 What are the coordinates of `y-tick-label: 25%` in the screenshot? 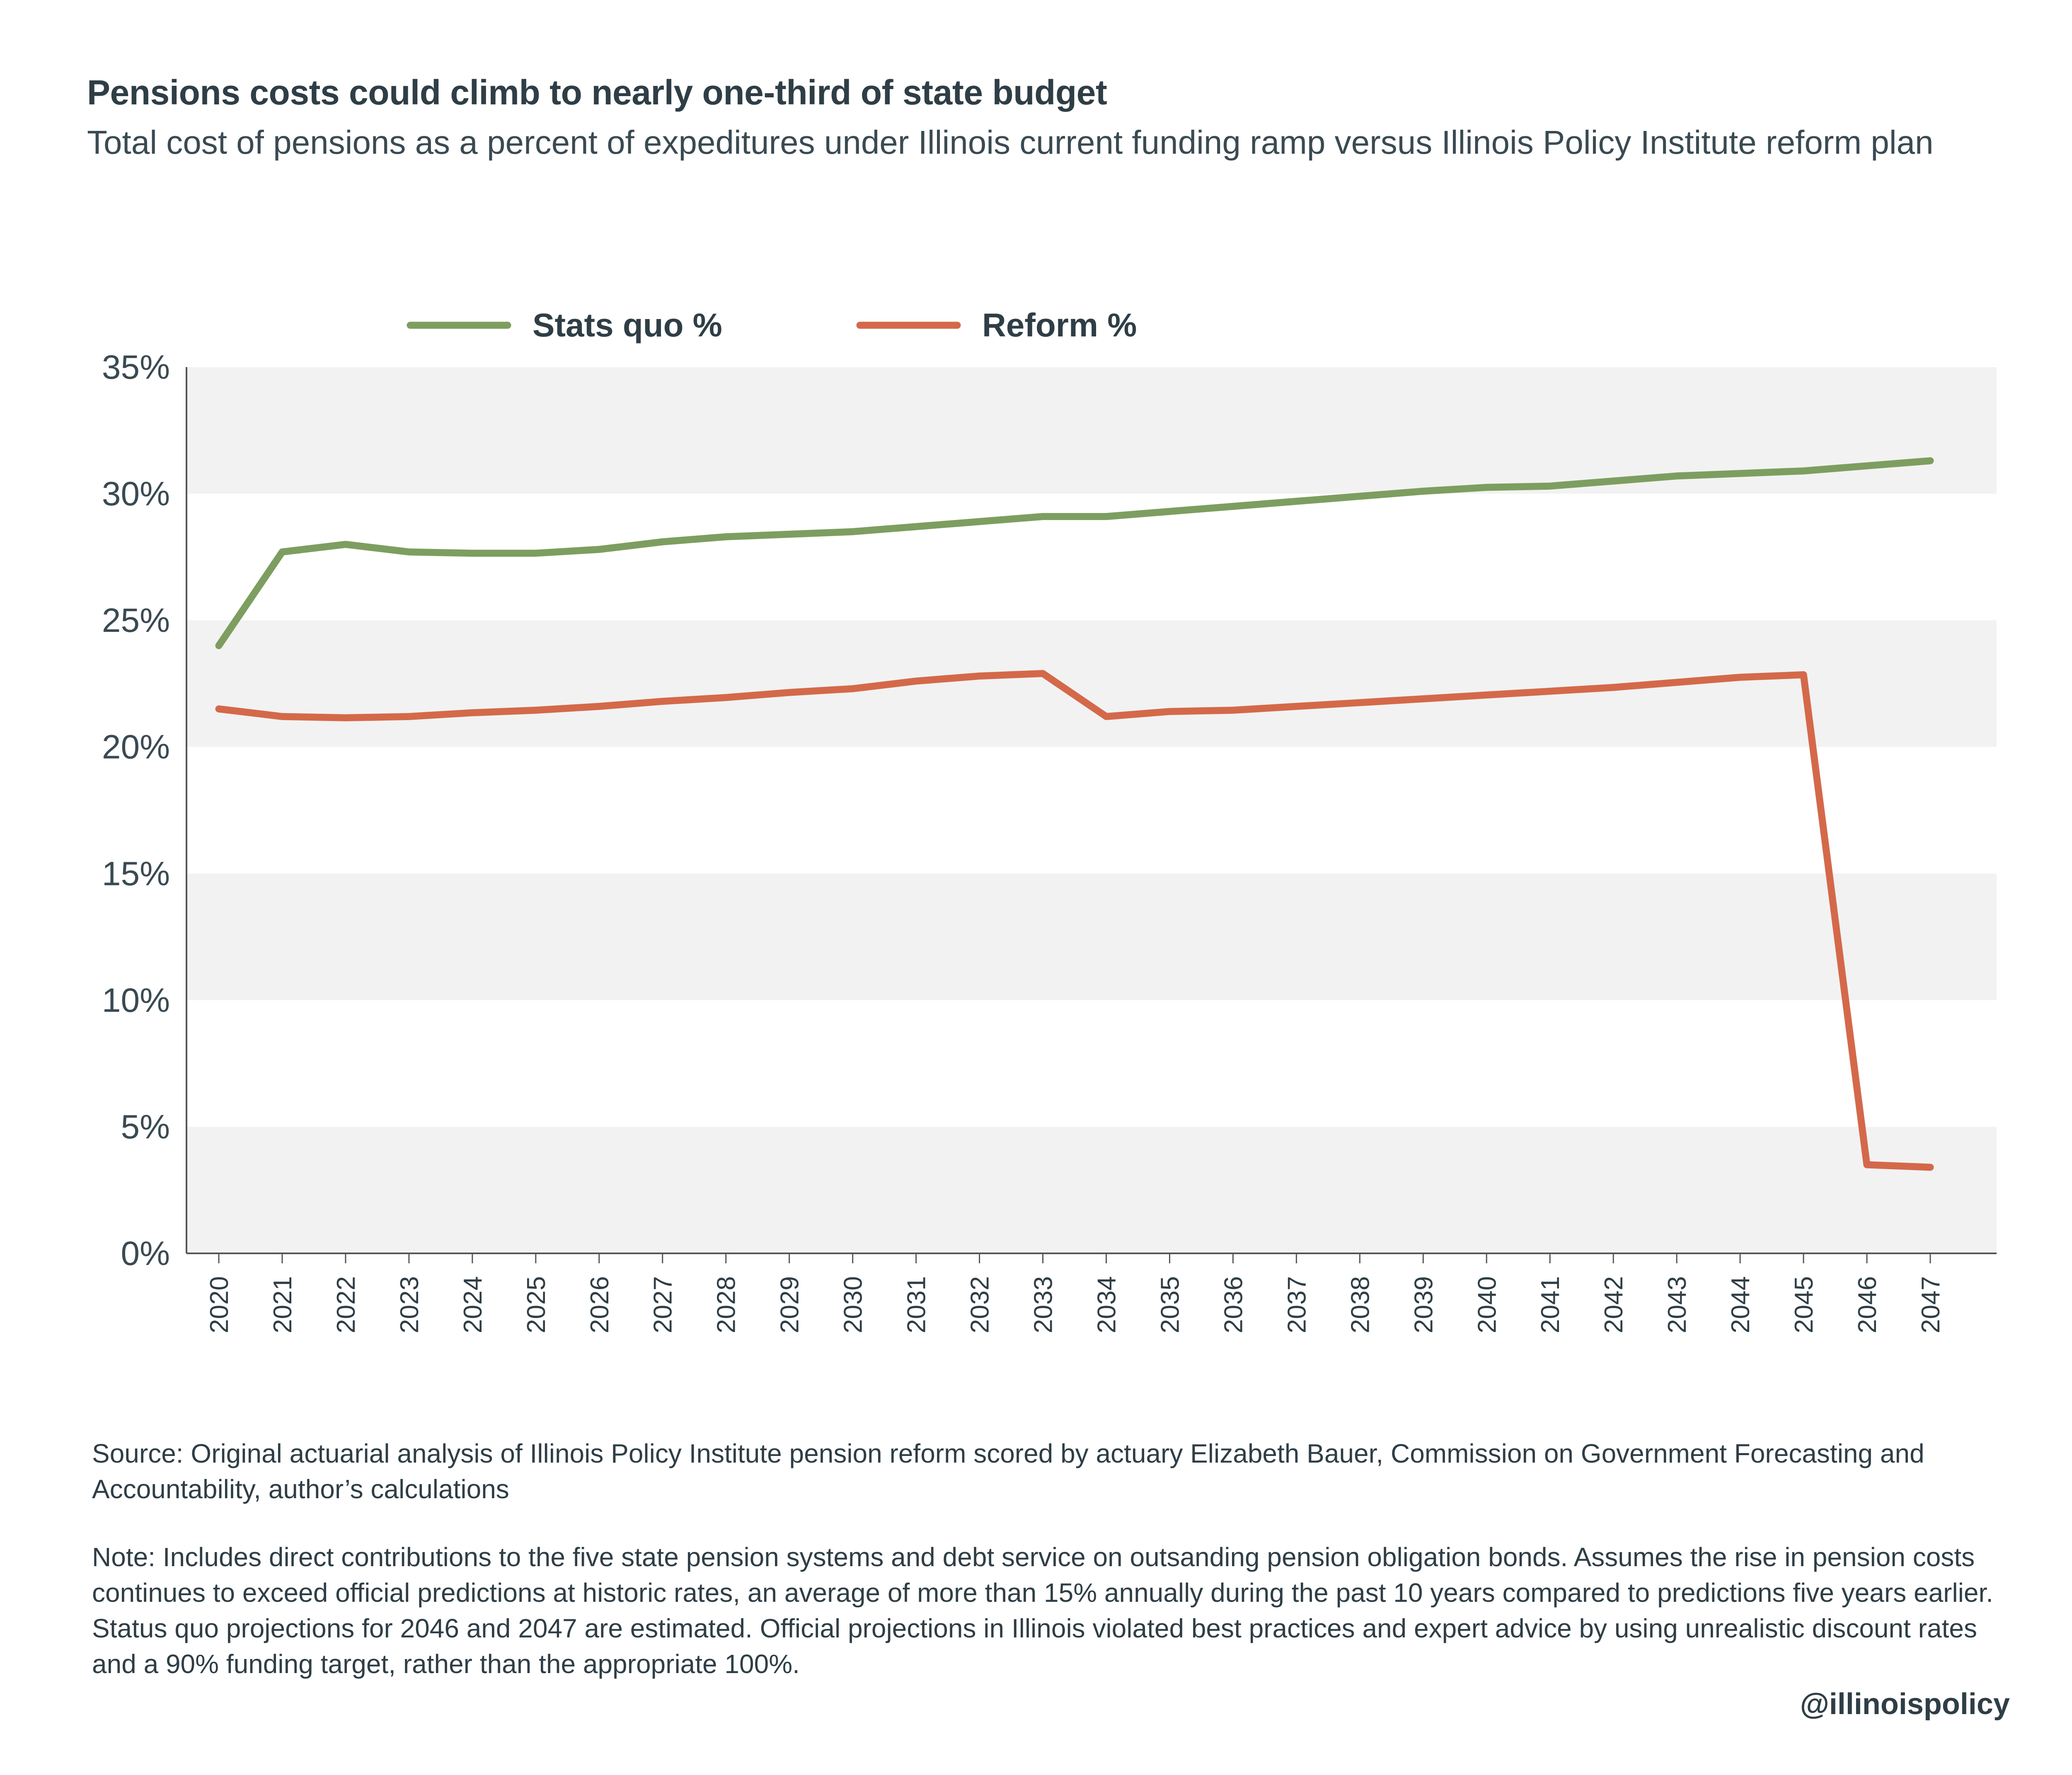 It's located at (136, 620).